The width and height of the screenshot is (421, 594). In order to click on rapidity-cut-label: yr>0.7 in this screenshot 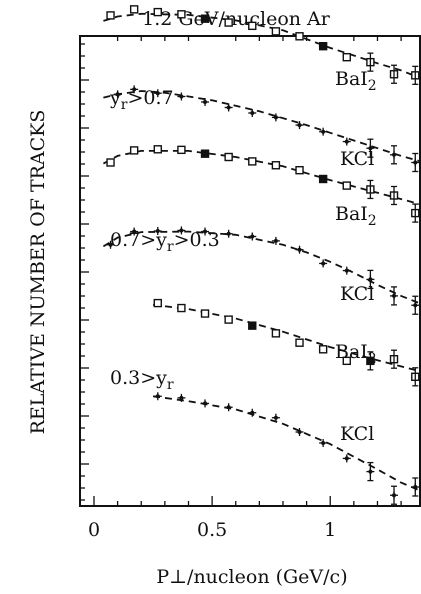, I will do `click(141, 100)`.